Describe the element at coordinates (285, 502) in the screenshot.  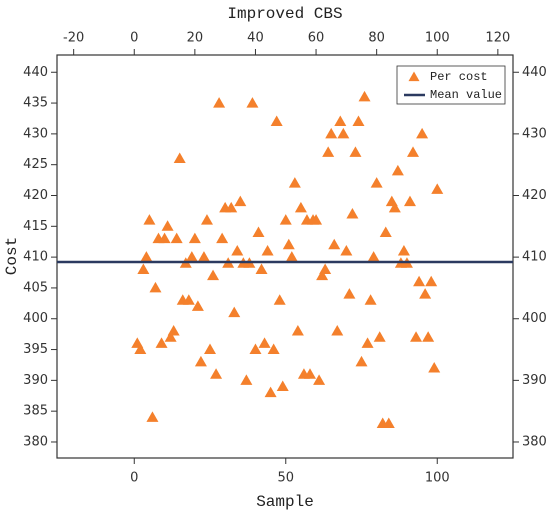
I see `x-axis-title: Sample` at that location.